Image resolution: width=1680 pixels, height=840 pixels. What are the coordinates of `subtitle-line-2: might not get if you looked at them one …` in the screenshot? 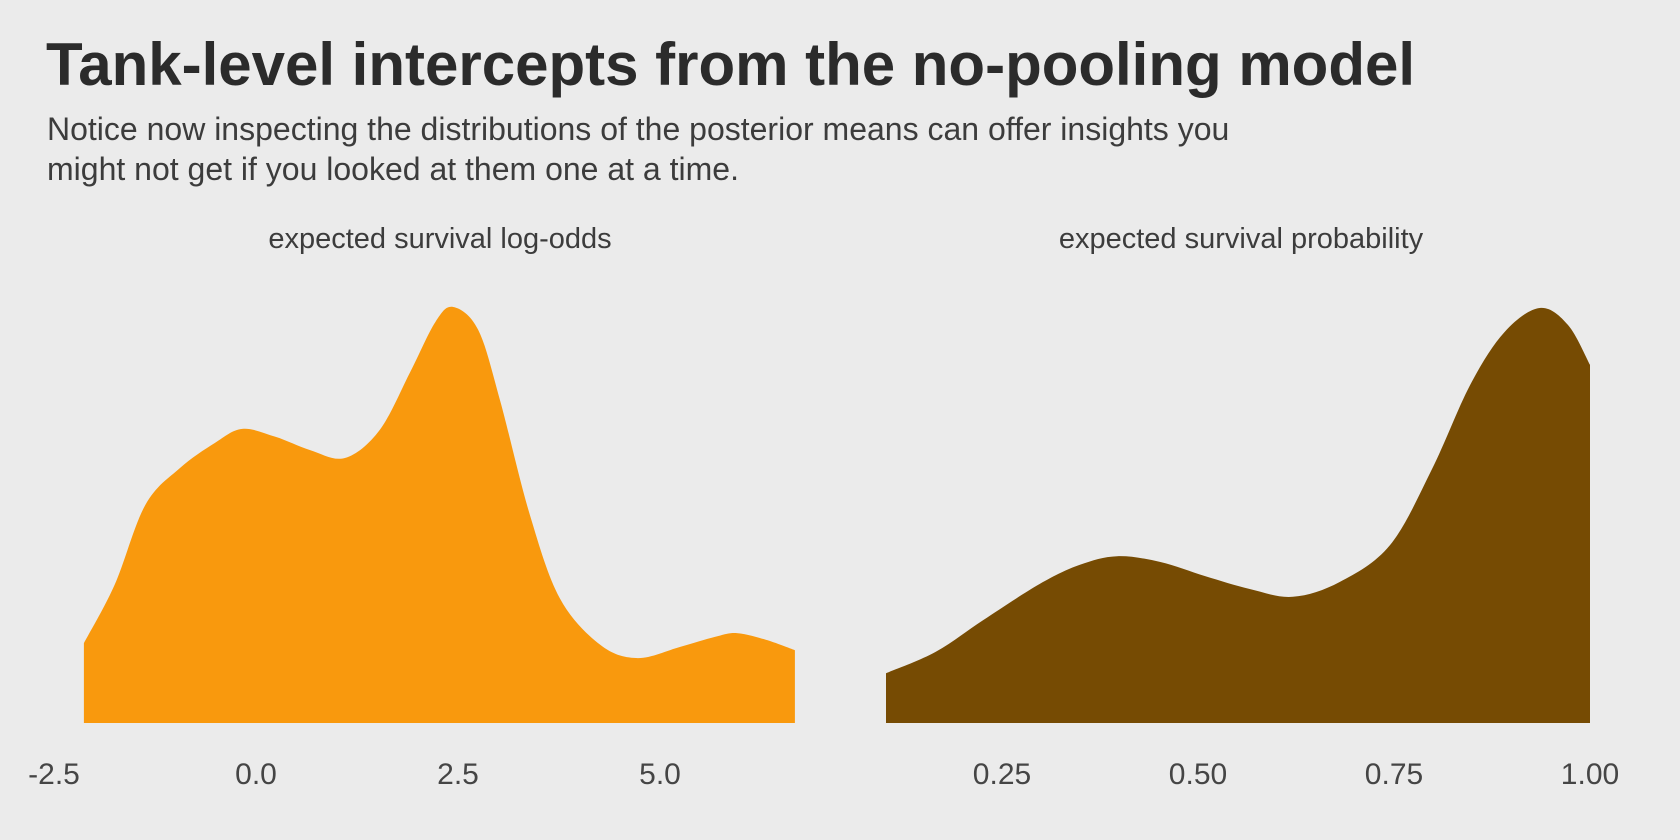 It's located at (393, 169).